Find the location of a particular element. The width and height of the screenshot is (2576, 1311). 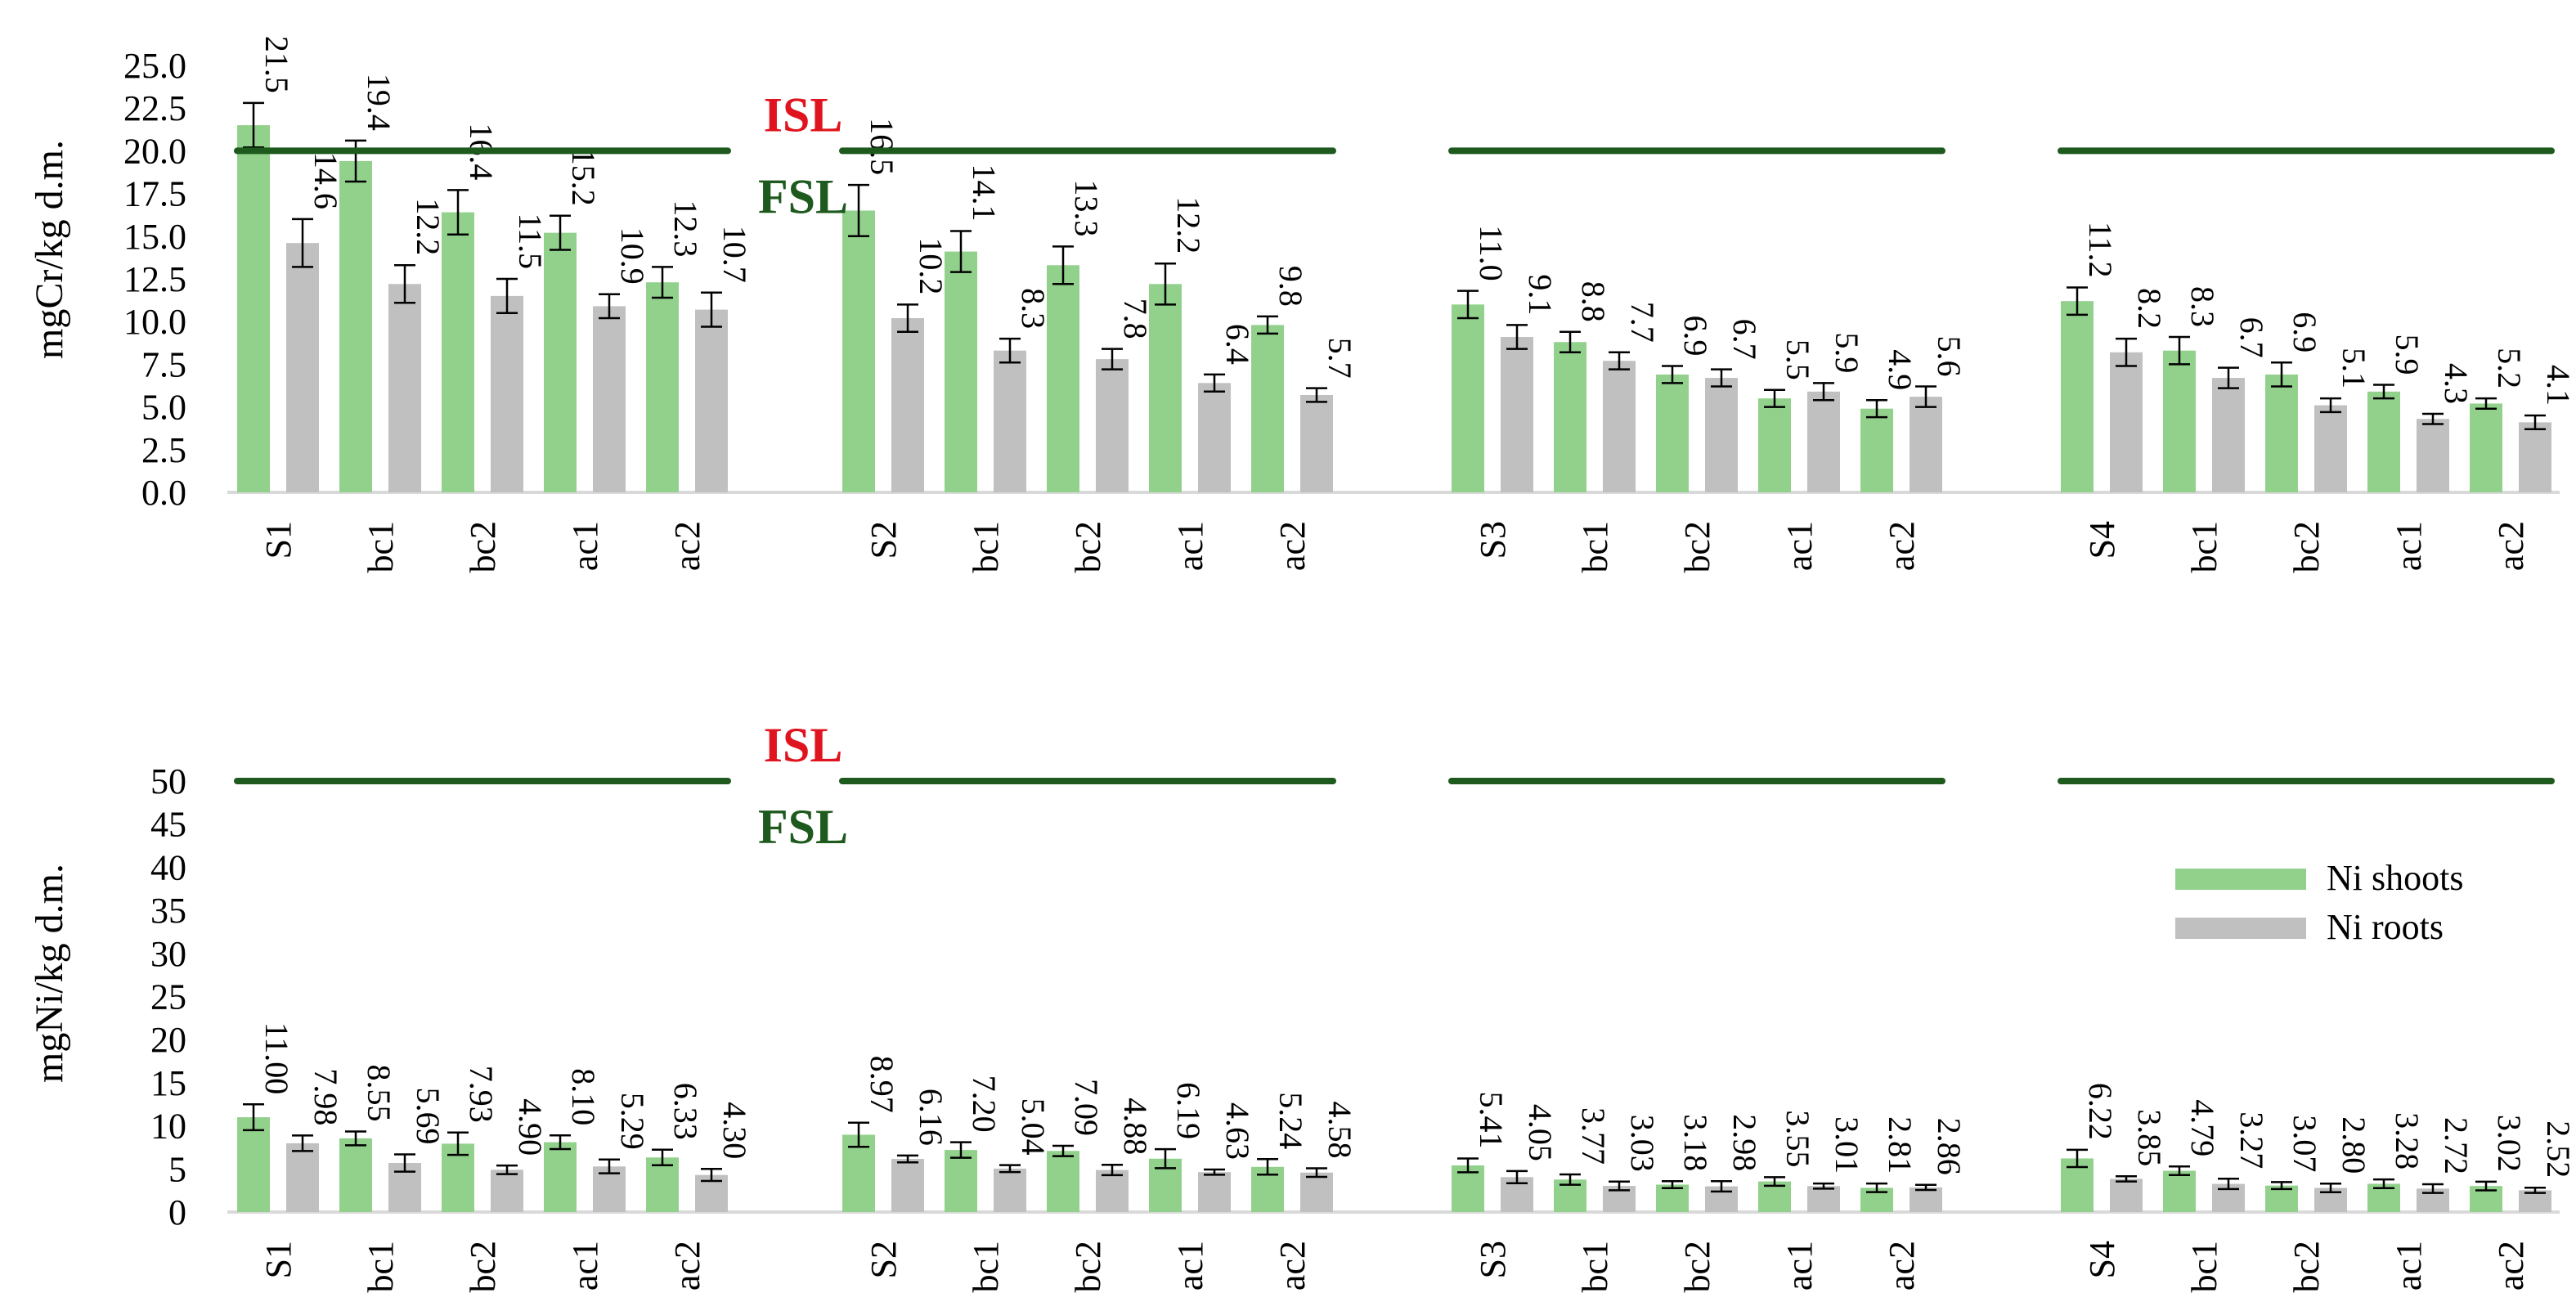

data-label-roots: 6.16 is located at coordinates (931, 1117).